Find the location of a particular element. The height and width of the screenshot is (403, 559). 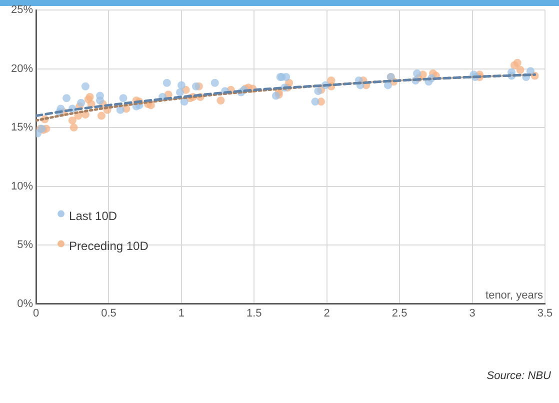

x-tick-label: 2 is located at coordinates (327, 313).